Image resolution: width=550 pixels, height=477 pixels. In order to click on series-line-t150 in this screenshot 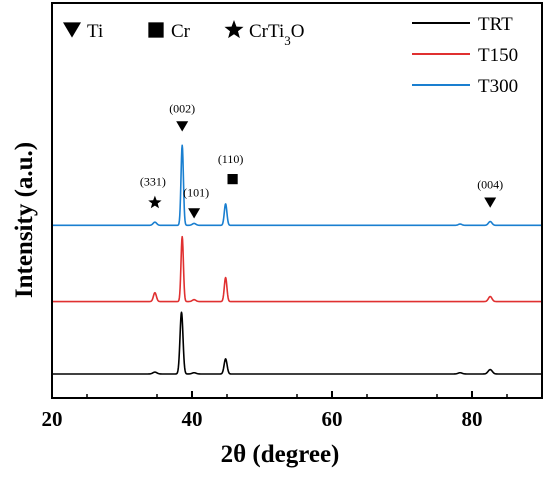, I will do `click(297, 269)`.